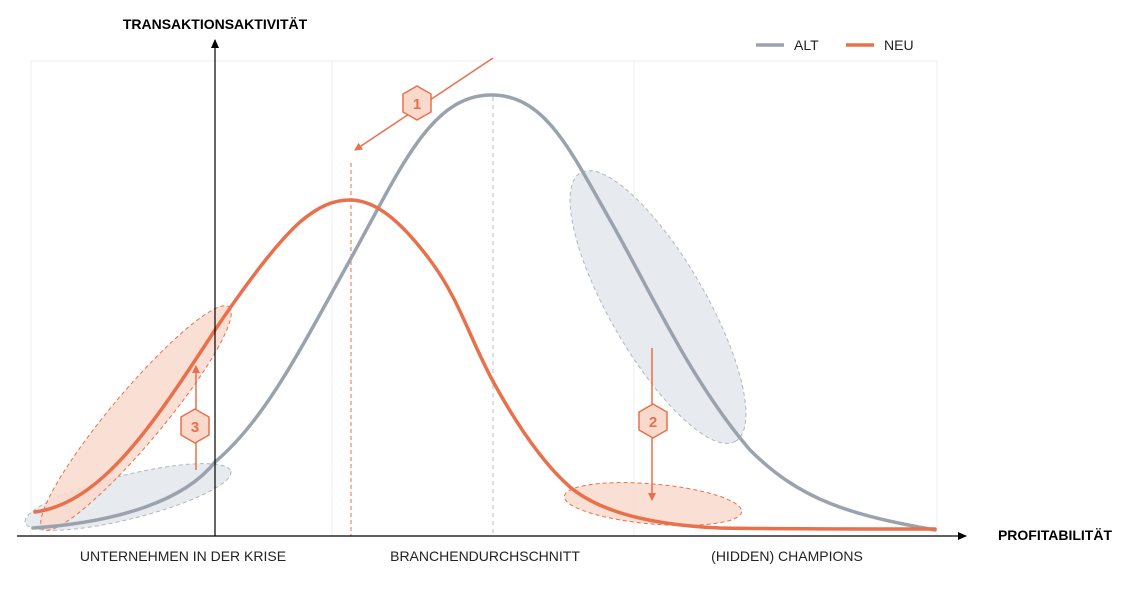  I want to click on x-axis-title: PROFITABILITÄT, so click(1055, 535).